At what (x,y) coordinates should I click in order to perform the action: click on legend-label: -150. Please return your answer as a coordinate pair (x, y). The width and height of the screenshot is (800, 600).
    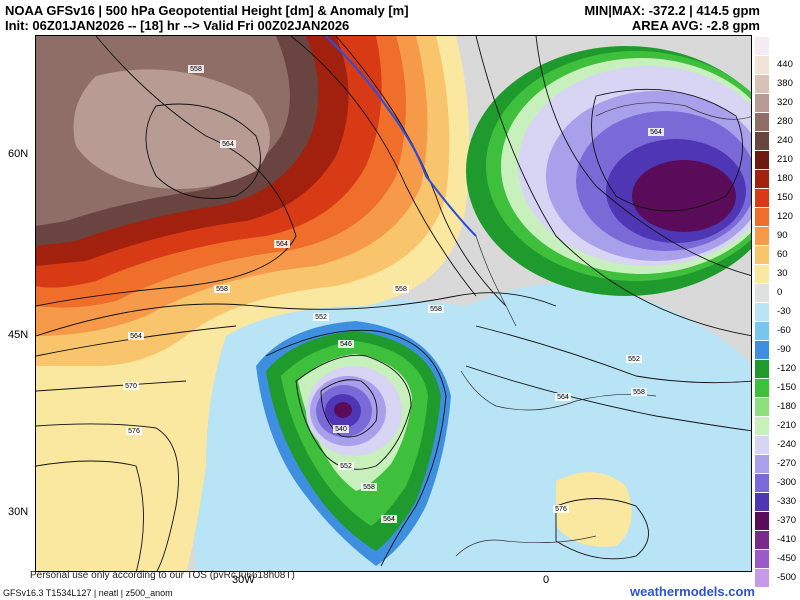
    Looking at the image, I should click on (787, 387).